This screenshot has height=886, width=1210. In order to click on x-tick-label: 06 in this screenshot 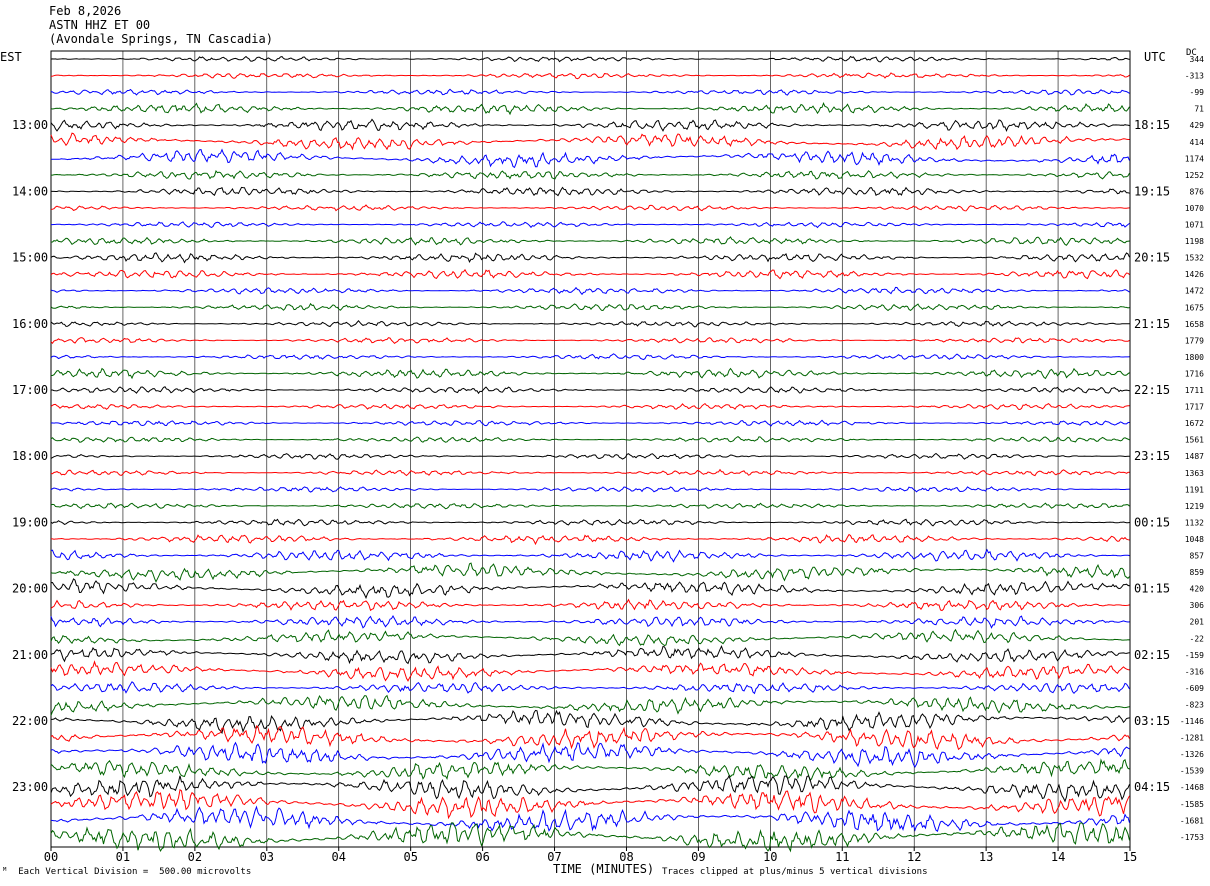, I will do `click(482, 857)`.